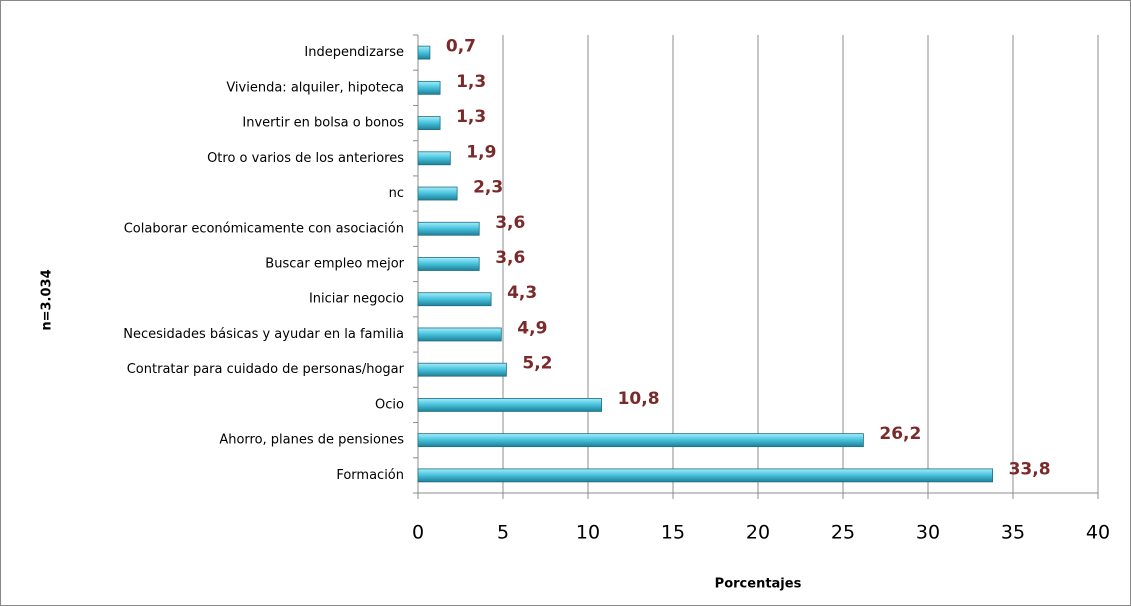  I want to click on y-tick-label: Colaborar económicamente con asociación, so click(264, 228).